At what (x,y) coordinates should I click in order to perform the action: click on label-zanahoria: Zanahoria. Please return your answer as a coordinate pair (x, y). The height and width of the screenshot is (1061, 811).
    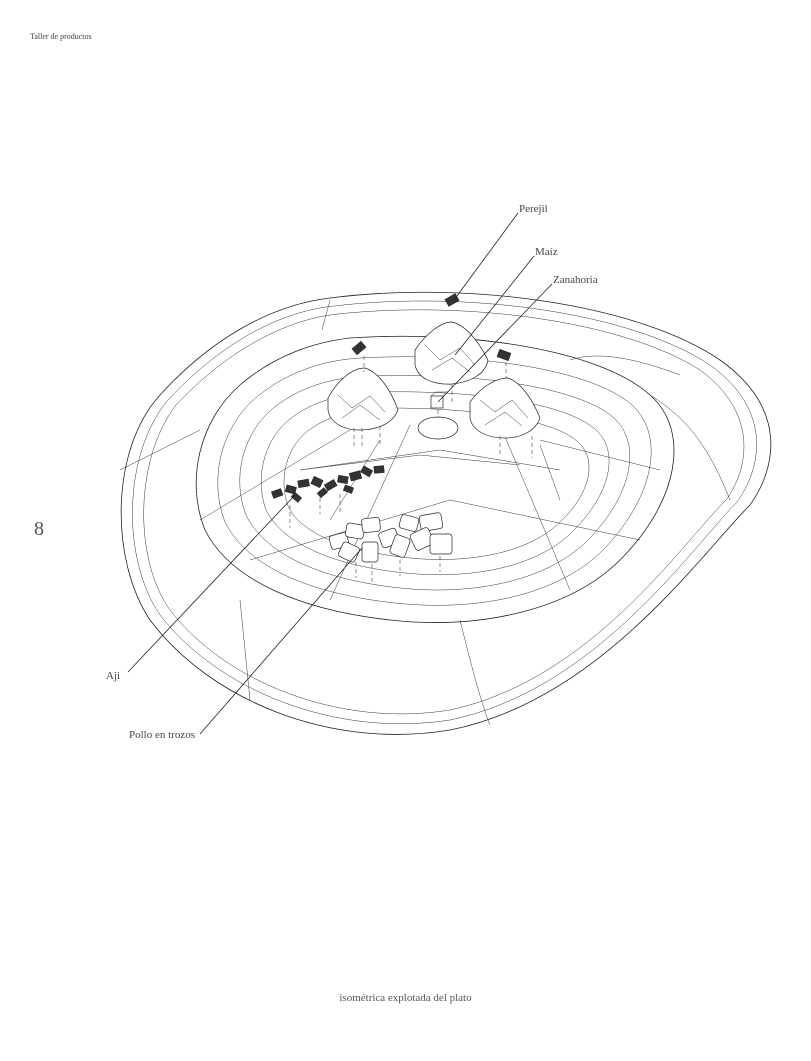
    Looking at the image, I should click on (575, 280).